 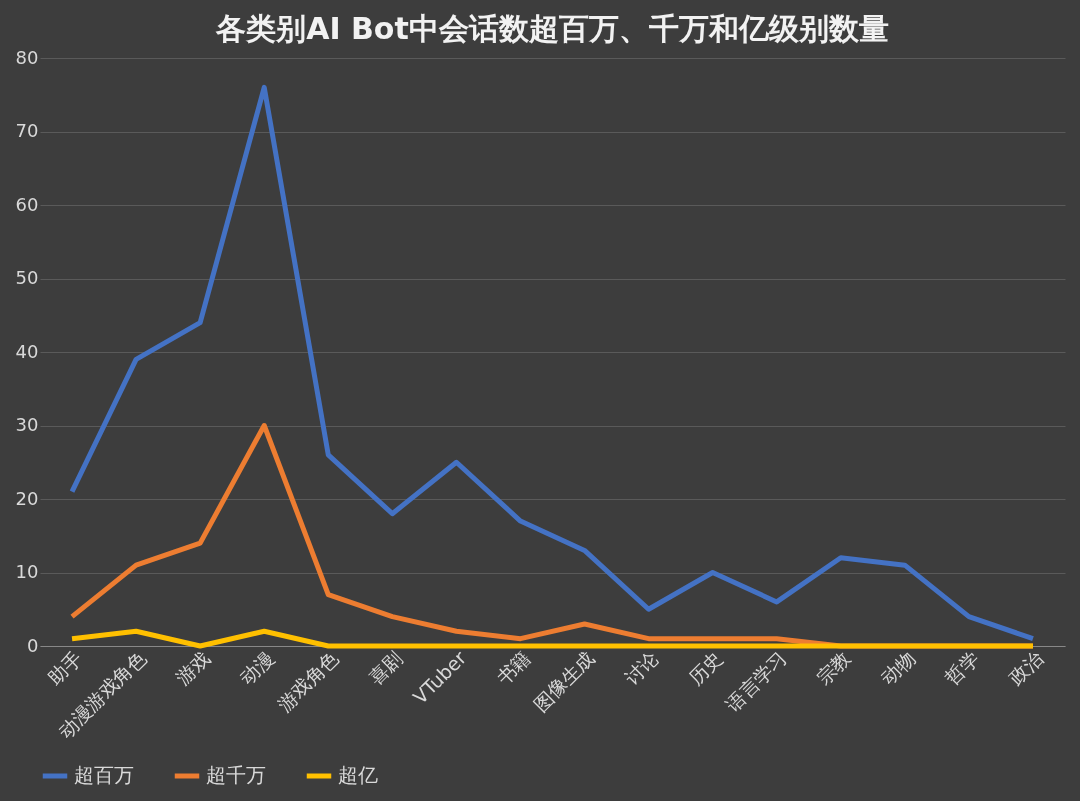 I want to click on y-tick-label: 50, so click(x=27, y=277).